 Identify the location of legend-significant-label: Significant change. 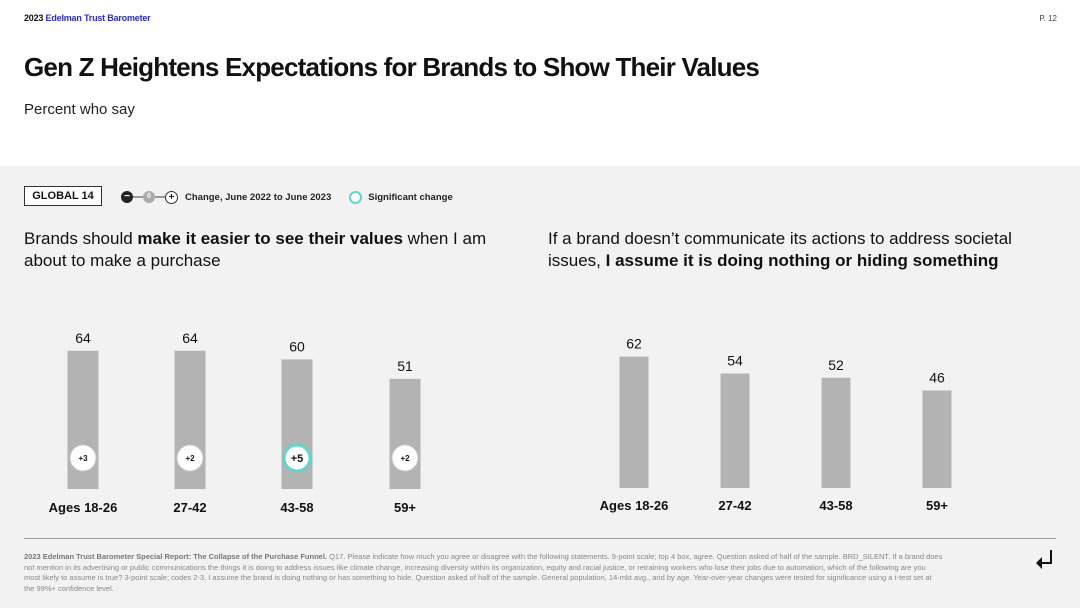
(410, 197).